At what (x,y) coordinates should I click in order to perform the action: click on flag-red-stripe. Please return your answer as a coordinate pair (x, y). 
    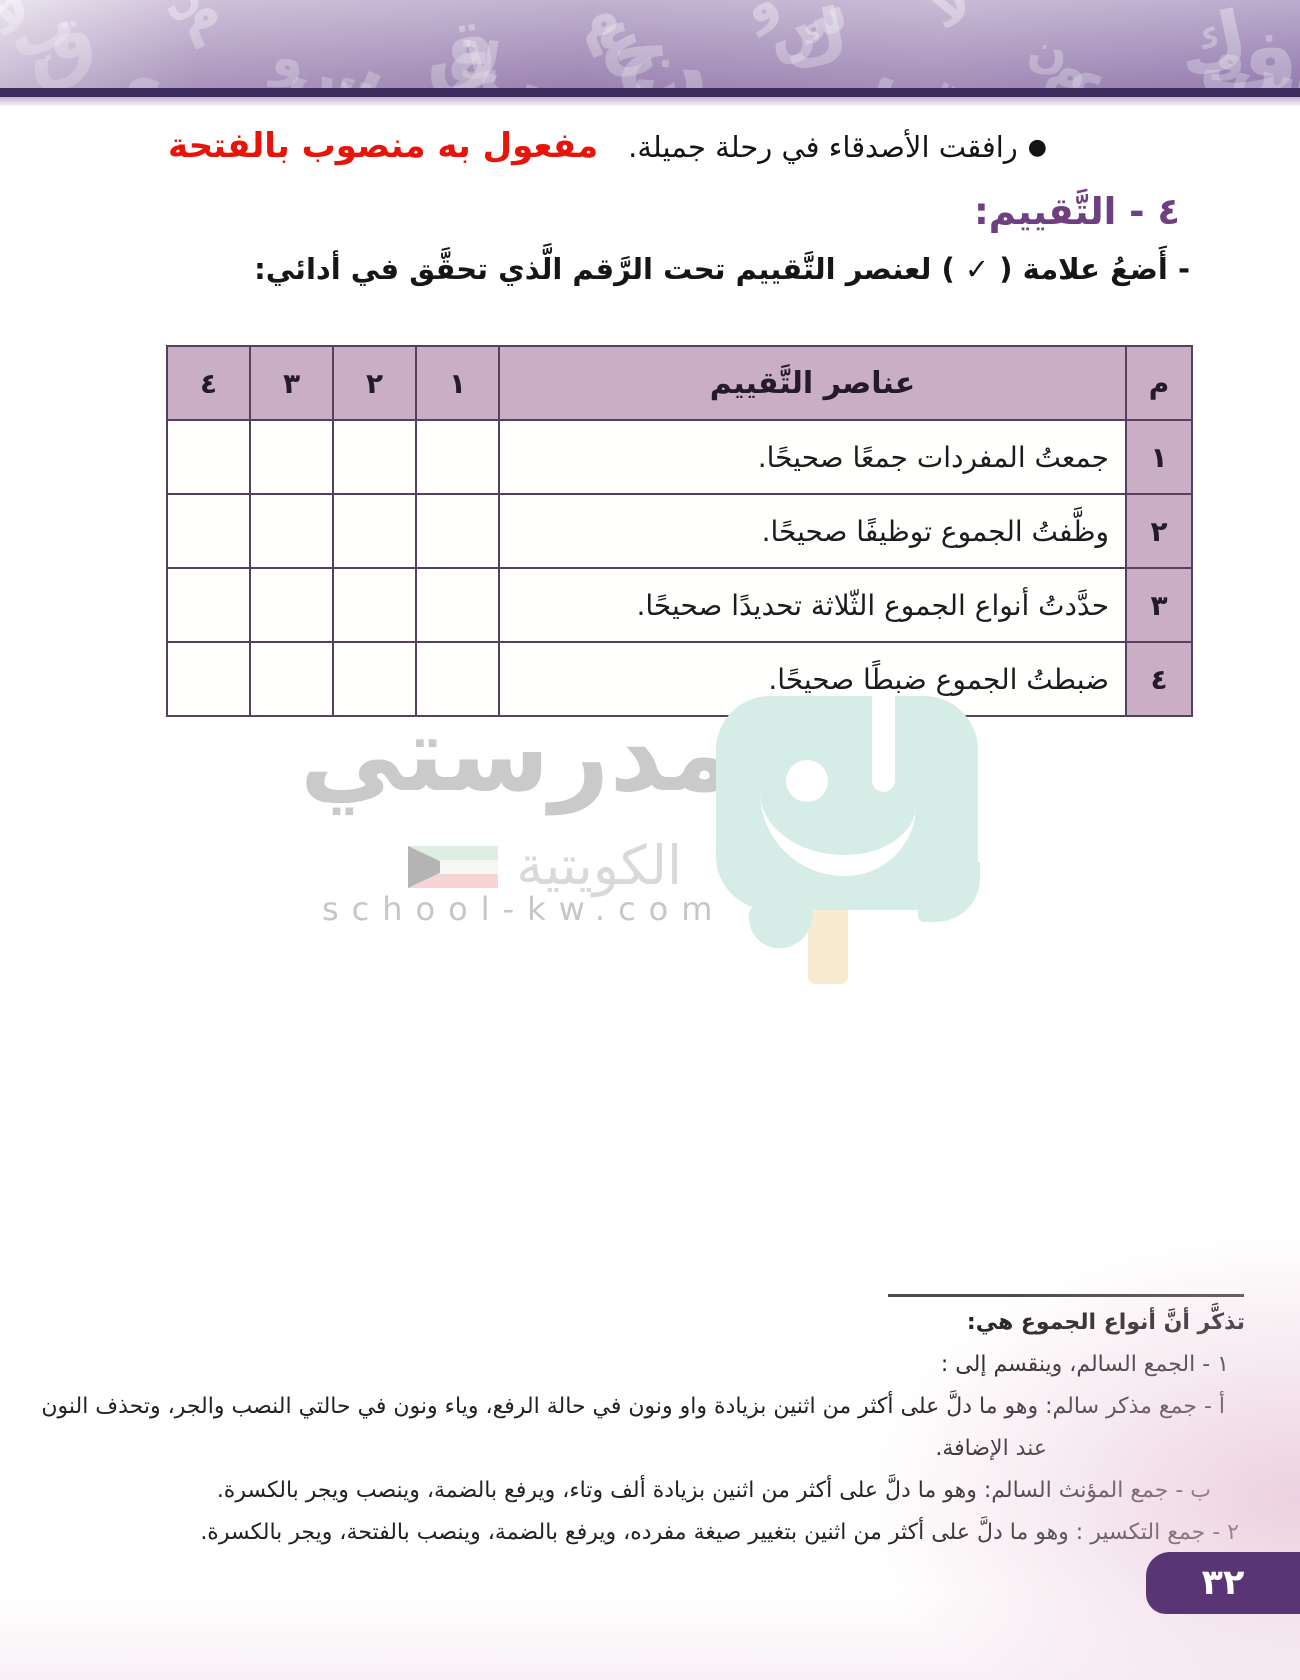
    Looking at the image, I should click on (453, 881).